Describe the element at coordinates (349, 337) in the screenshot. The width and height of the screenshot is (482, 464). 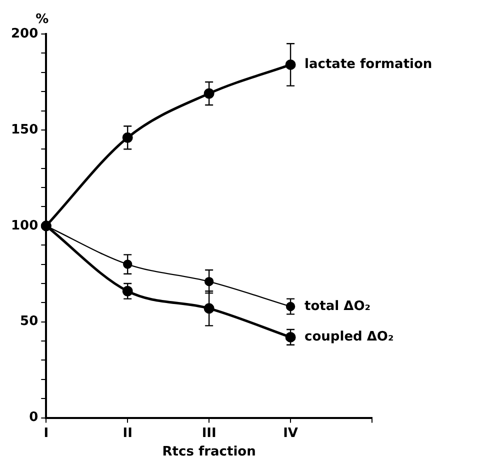
I see `series-label: coupled ΔO₂` at that location.